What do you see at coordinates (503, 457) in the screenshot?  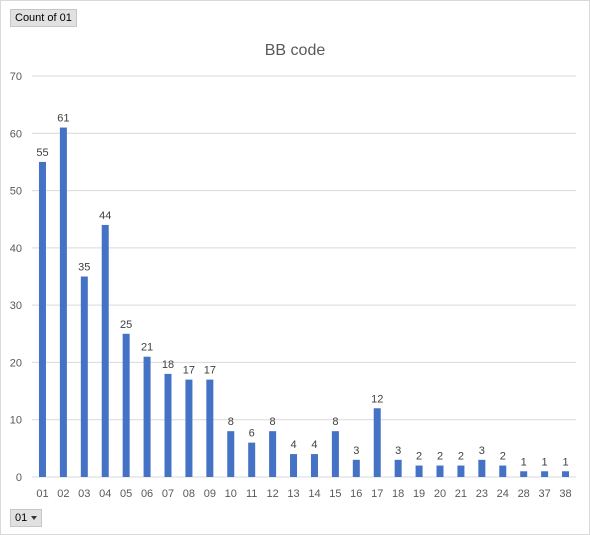 I see `data-label-24: 2` at bounding box center [503, 457].